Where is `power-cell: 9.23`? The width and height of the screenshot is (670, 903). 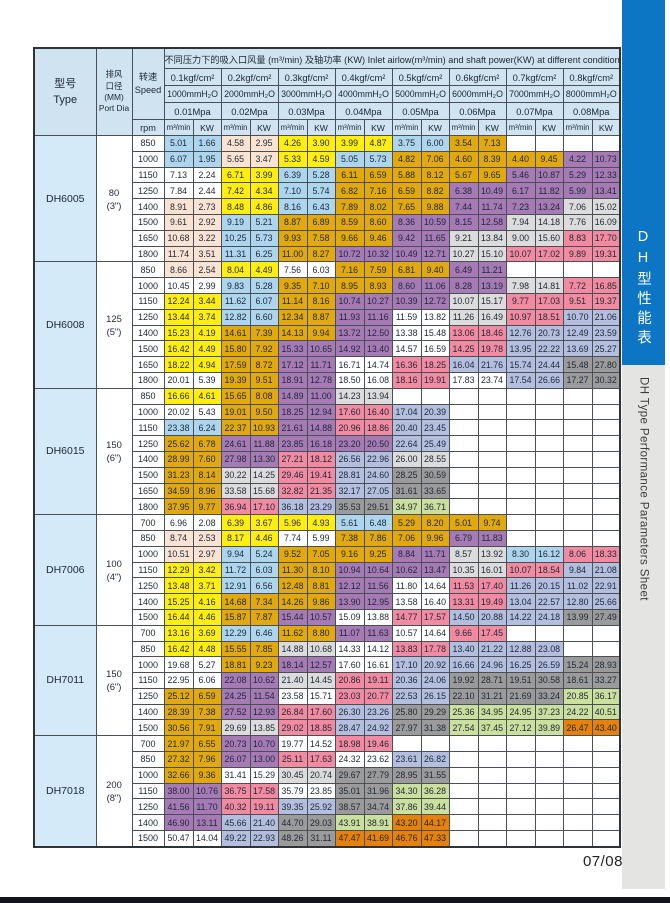 power-cell: 9.23 is located at coordinates (264, 665).